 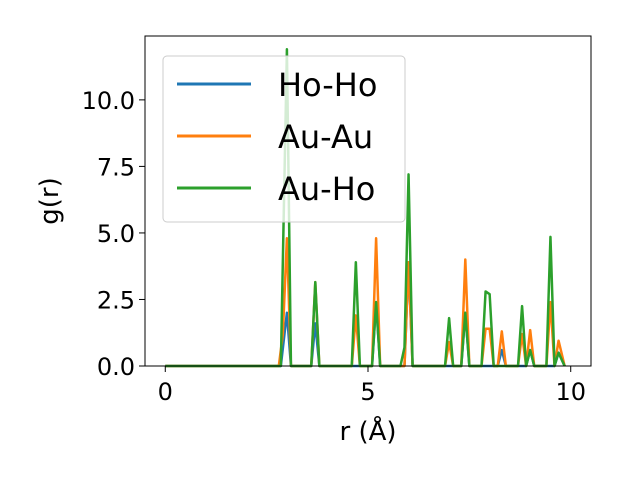 What do you see at coordinates (367, 431) in the screenshot?
I see `x-axis-label: r (Å)` at bounding box center [367, 431].